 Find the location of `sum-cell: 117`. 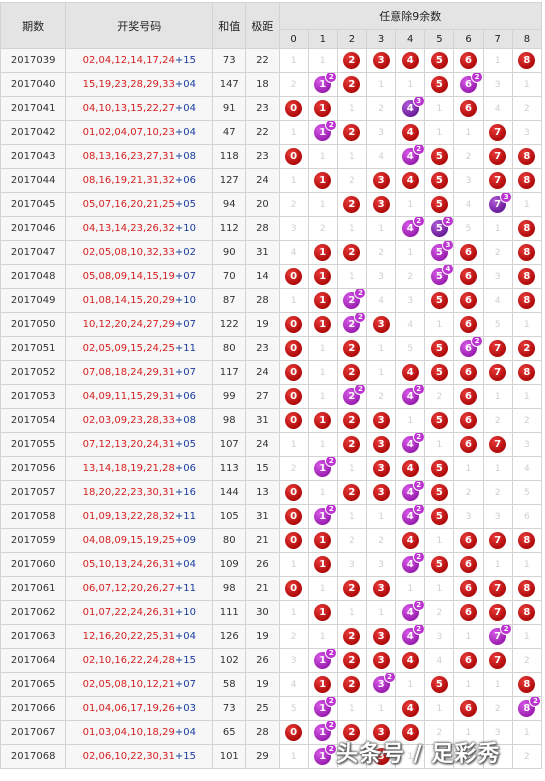

sum-cell: 117 is located at coordinates (229, 372).